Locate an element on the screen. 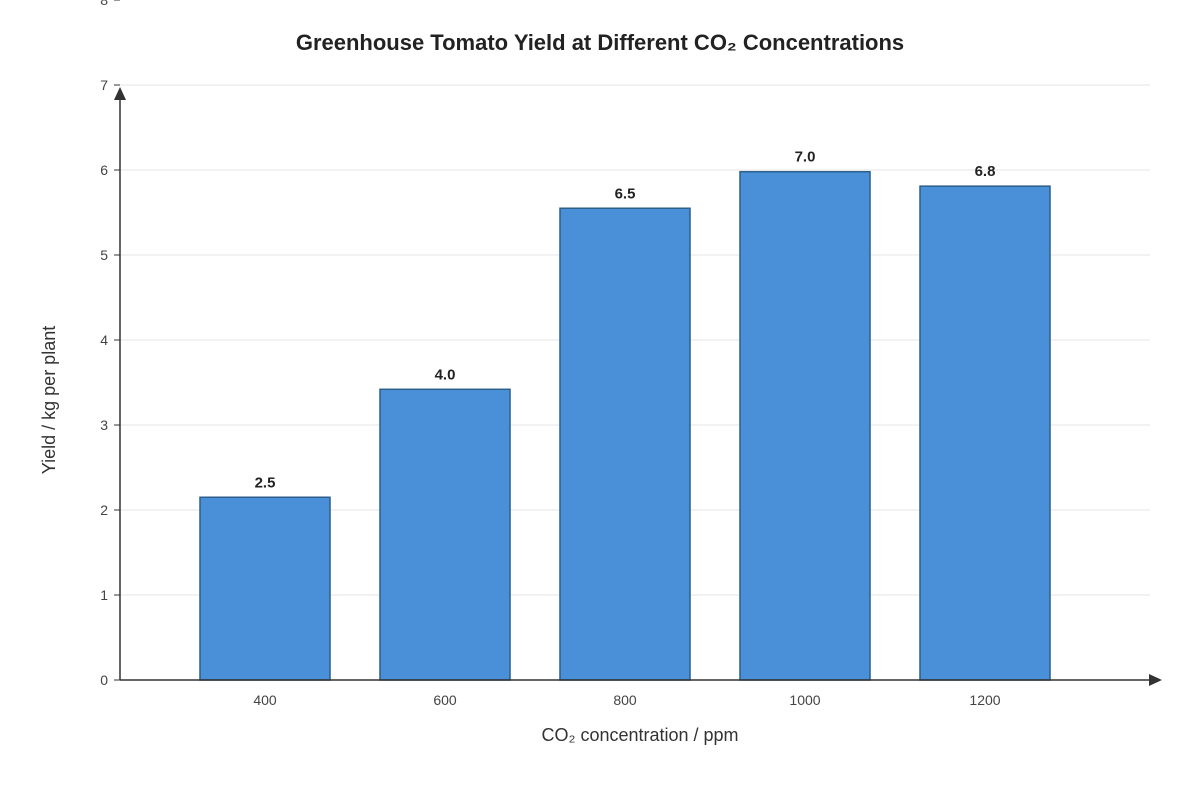  data-label-400: 2.5 is located at coordinates (265, 482).